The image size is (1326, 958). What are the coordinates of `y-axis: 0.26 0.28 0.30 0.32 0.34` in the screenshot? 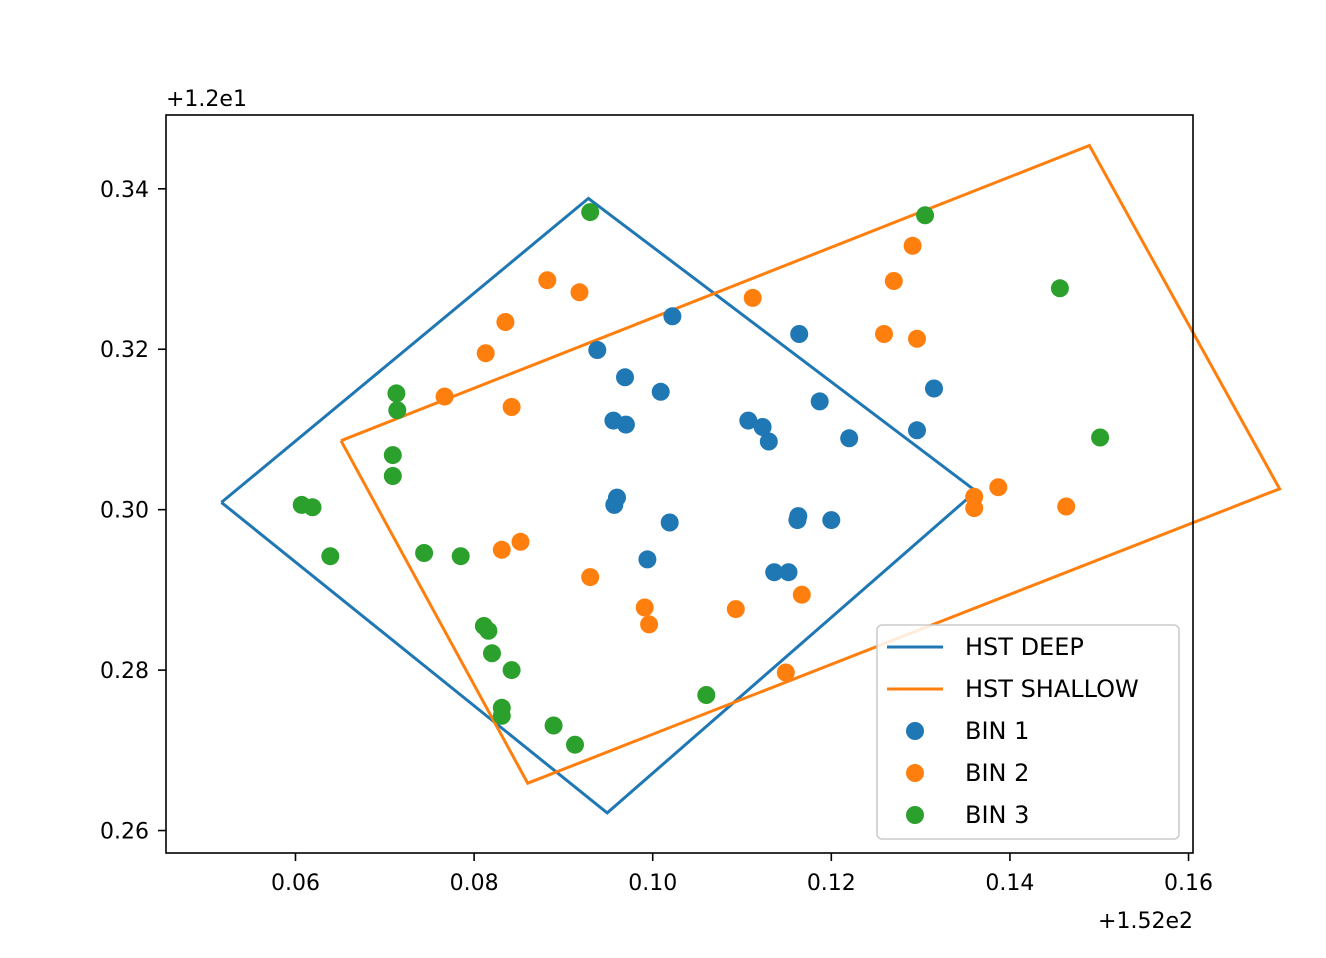 It's located at (133, 511).